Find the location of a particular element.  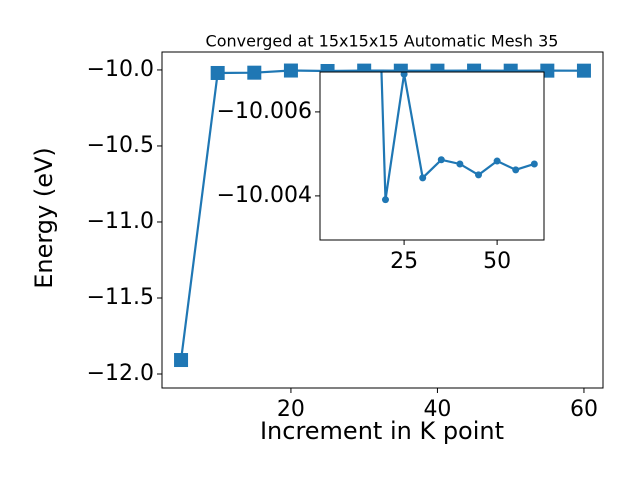

y-tick-label: −11.5 is located at coordinates (120, 297).